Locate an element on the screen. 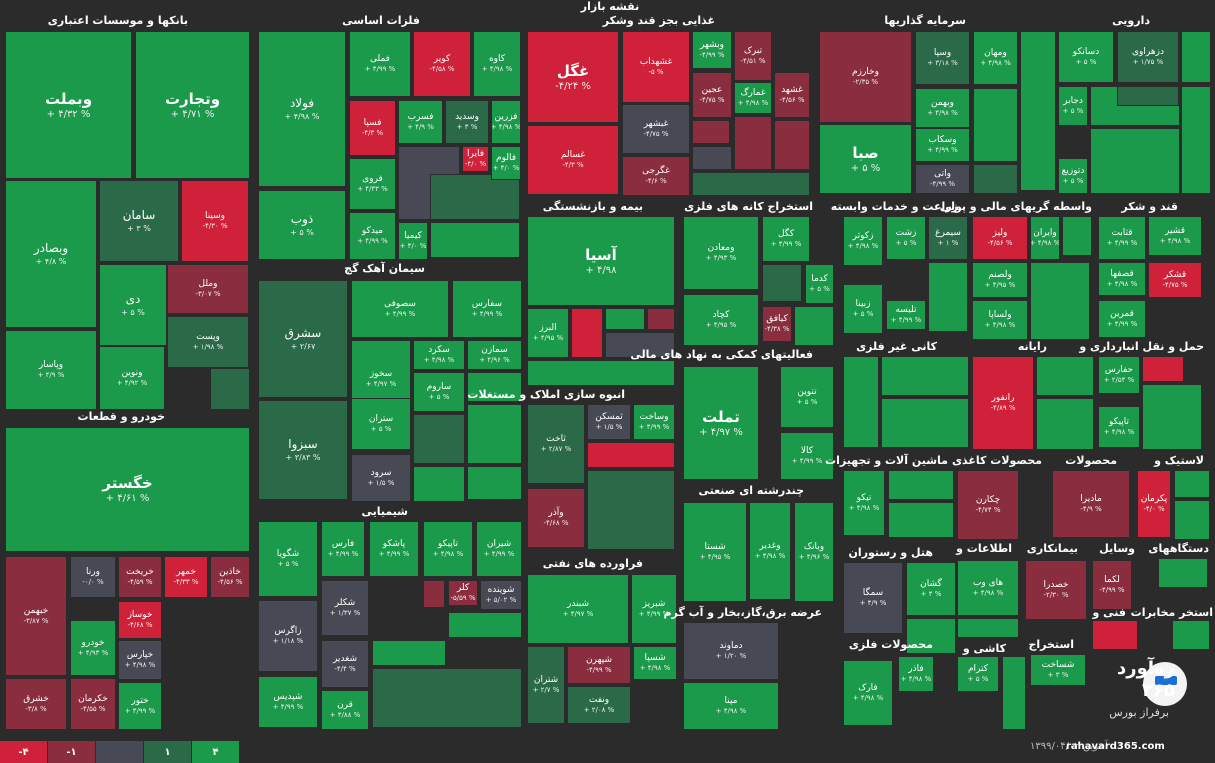  treemap-cell: عجین -۴/۷۵ % is located at coordinates (712, 95).